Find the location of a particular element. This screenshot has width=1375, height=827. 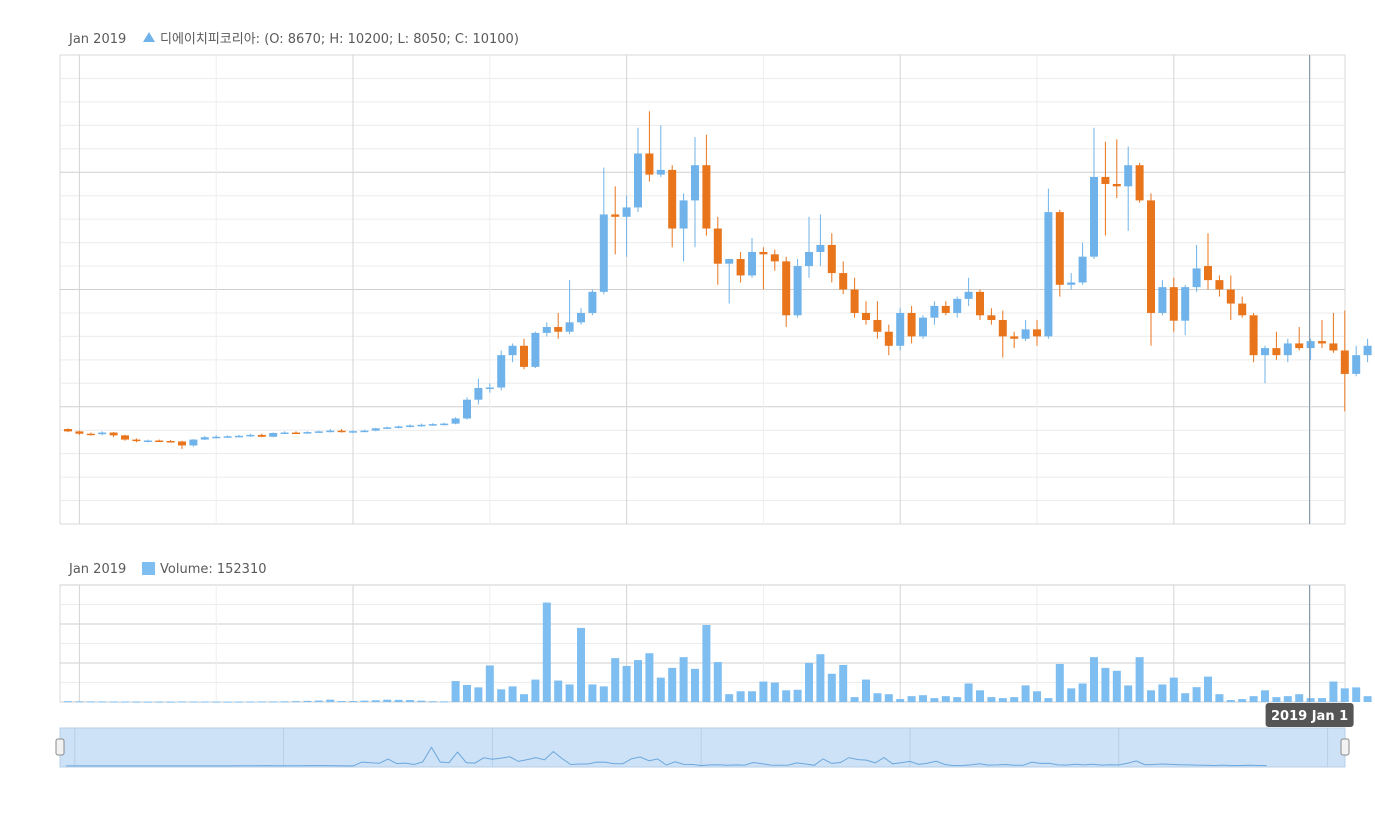

navigator-right-handle is located at coordinates (1345, 747).